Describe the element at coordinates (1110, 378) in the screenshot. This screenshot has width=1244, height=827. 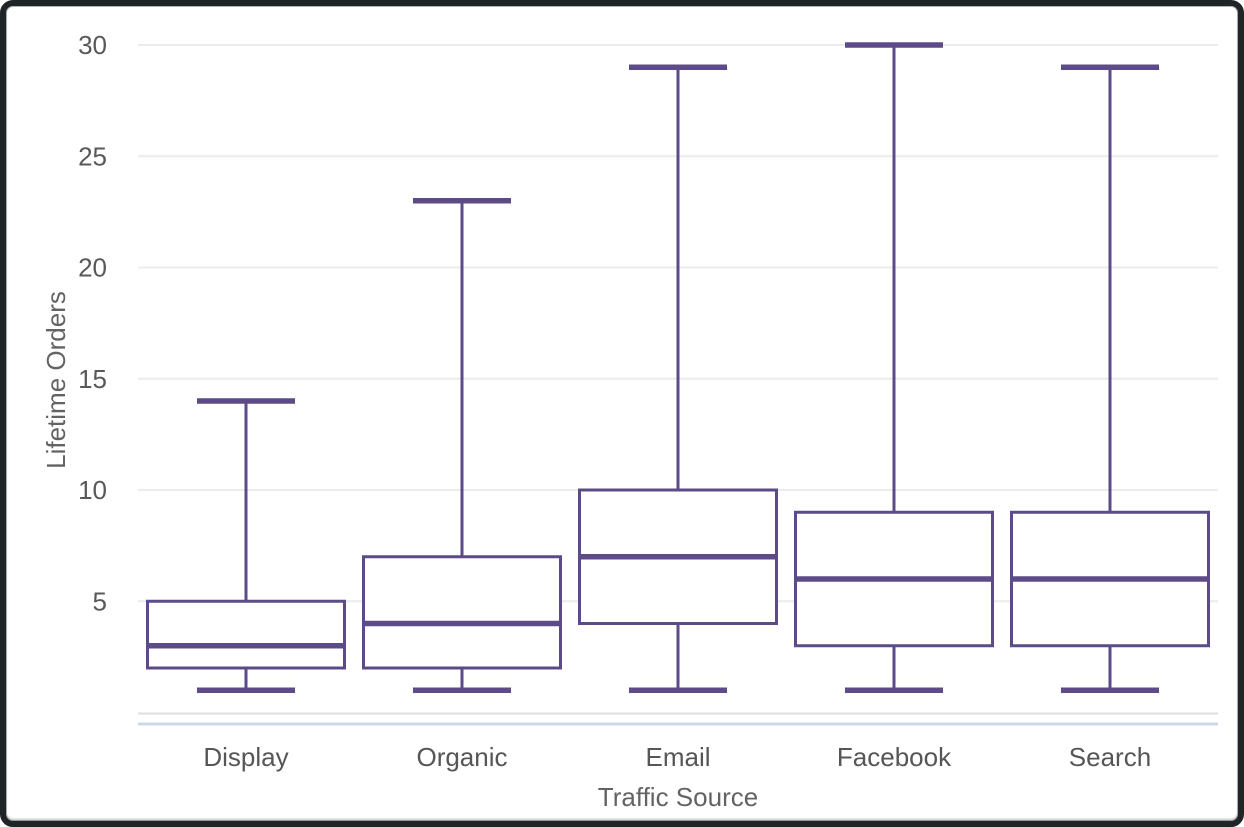
I see `boxplot-search` at that location.